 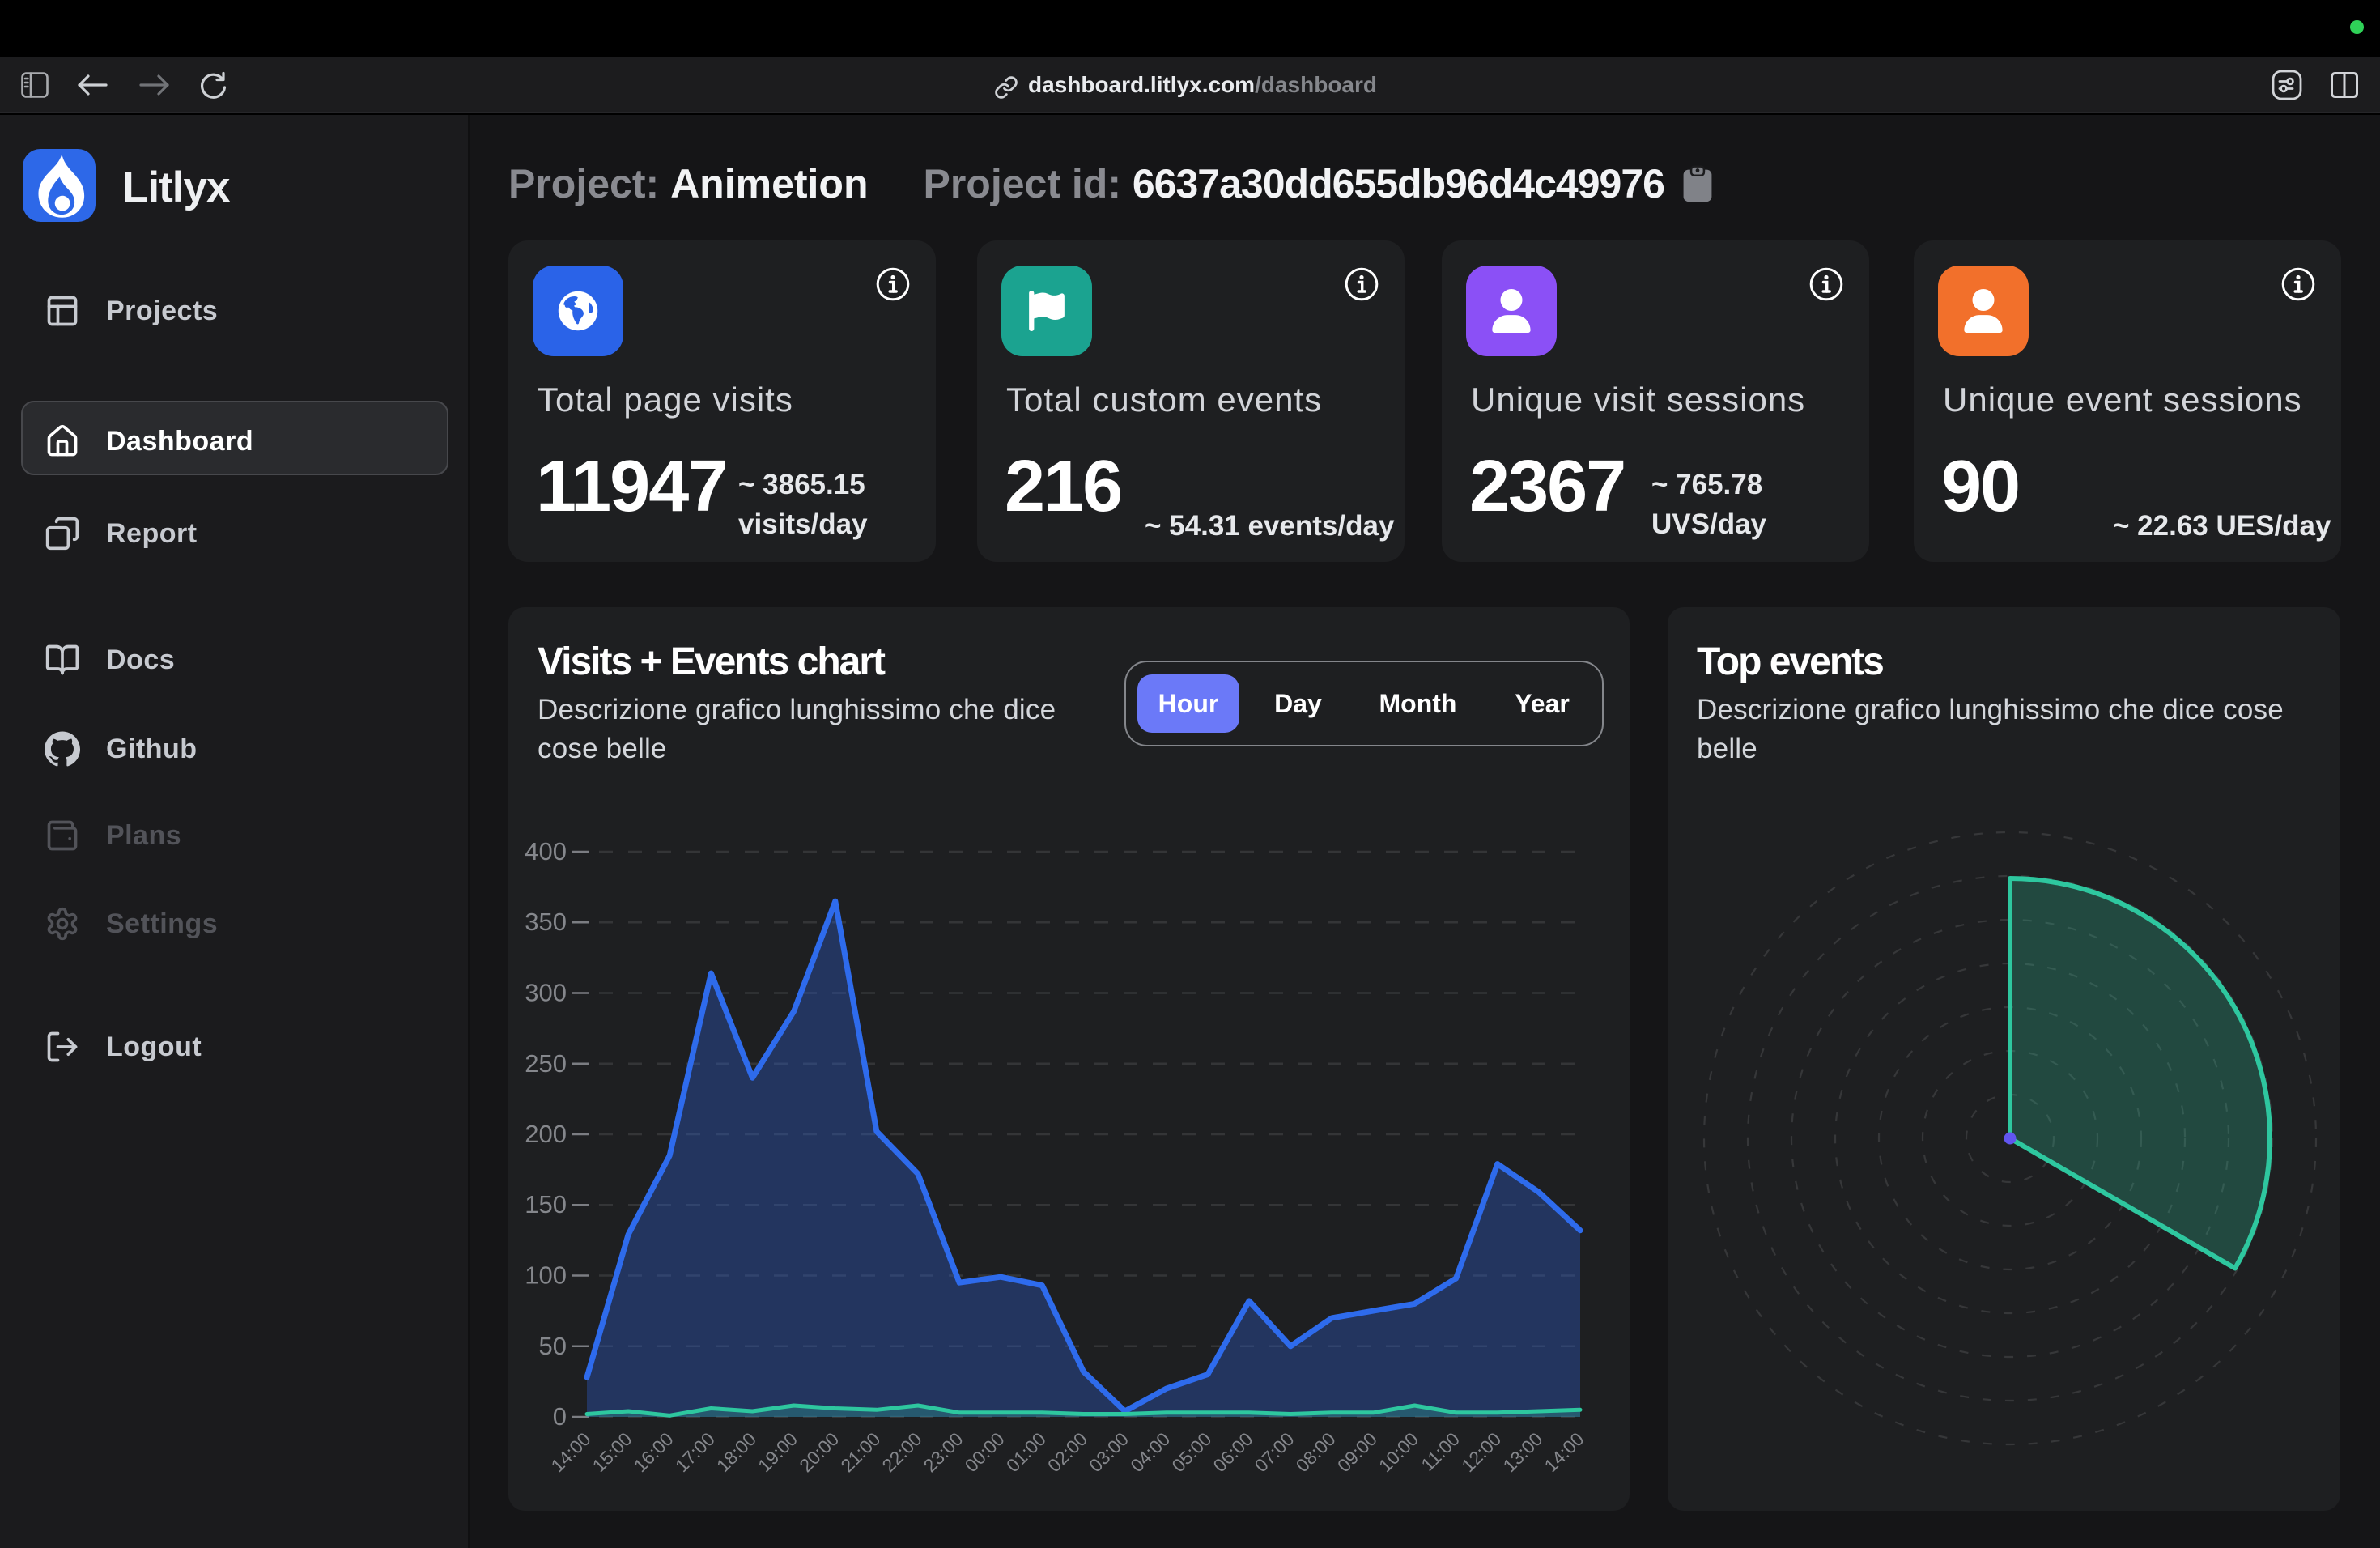 What do you see at coordinates (612, 1452) in the screenshot?
I see `svg-text: 15:00` at bounding box center [612, 1452].